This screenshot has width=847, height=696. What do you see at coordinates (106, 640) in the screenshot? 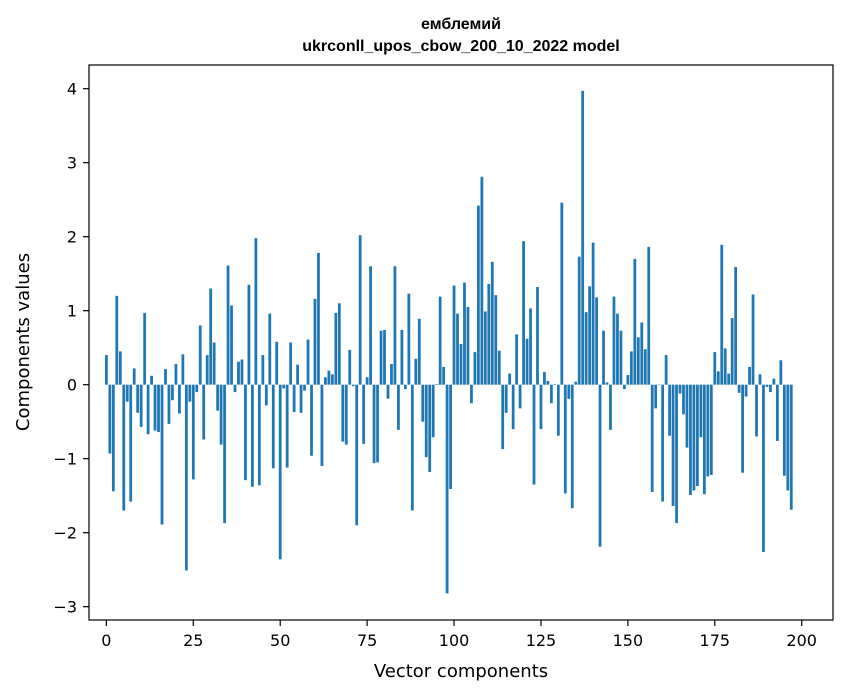
I see `x-tick-label: 0` at bounding box center [106, 640].